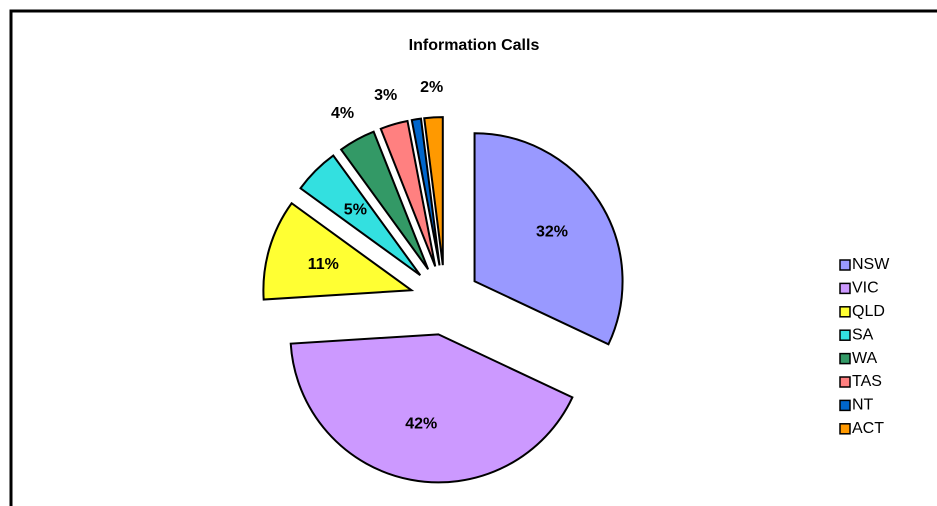  Describe the element at coordinates (474, 45) in the screenshot. I see `chart-title: Information Calls` at that location.